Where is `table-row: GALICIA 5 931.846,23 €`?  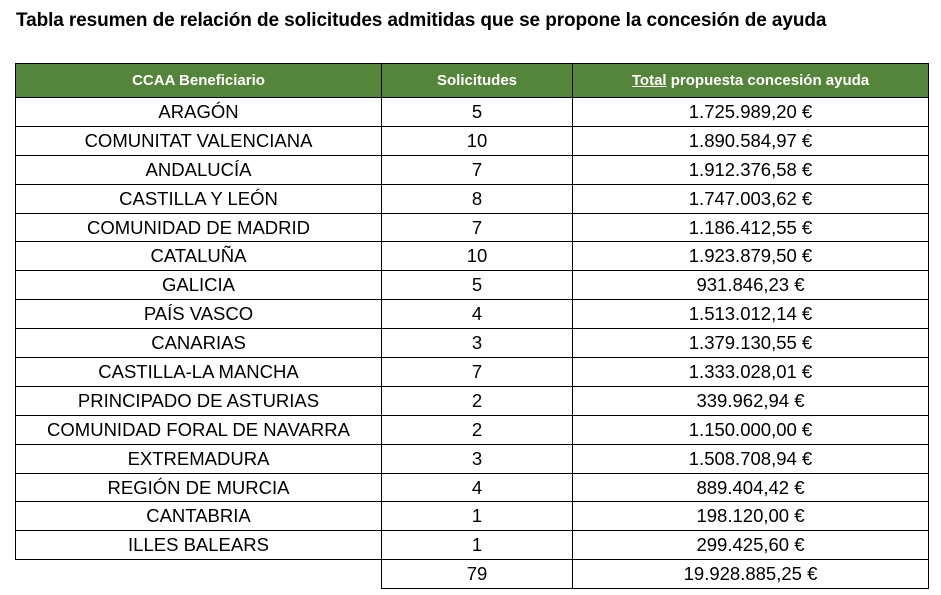 table-row: GALICIA 5 931.846,23 € is located at coordinates (472, 285).